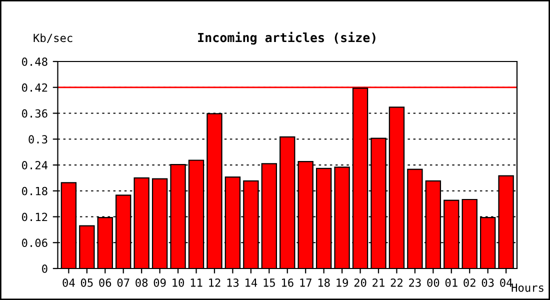 The image size is (550, 300). What do you see at coordinates (528, 288) in the screenshot?
I see `x-axis-title: Hours` at bounding box center [528, 288].